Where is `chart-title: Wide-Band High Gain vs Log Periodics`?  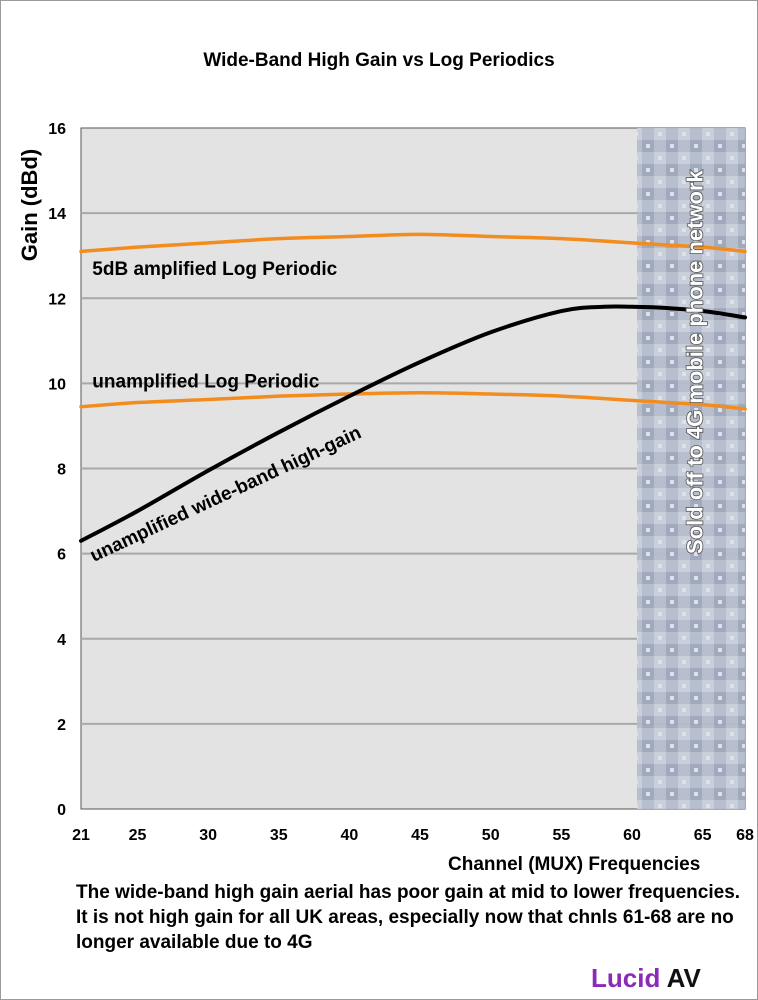 chart-title: Wide-Band High Gain vs Log Periodics is located at coordinates (379, 60).